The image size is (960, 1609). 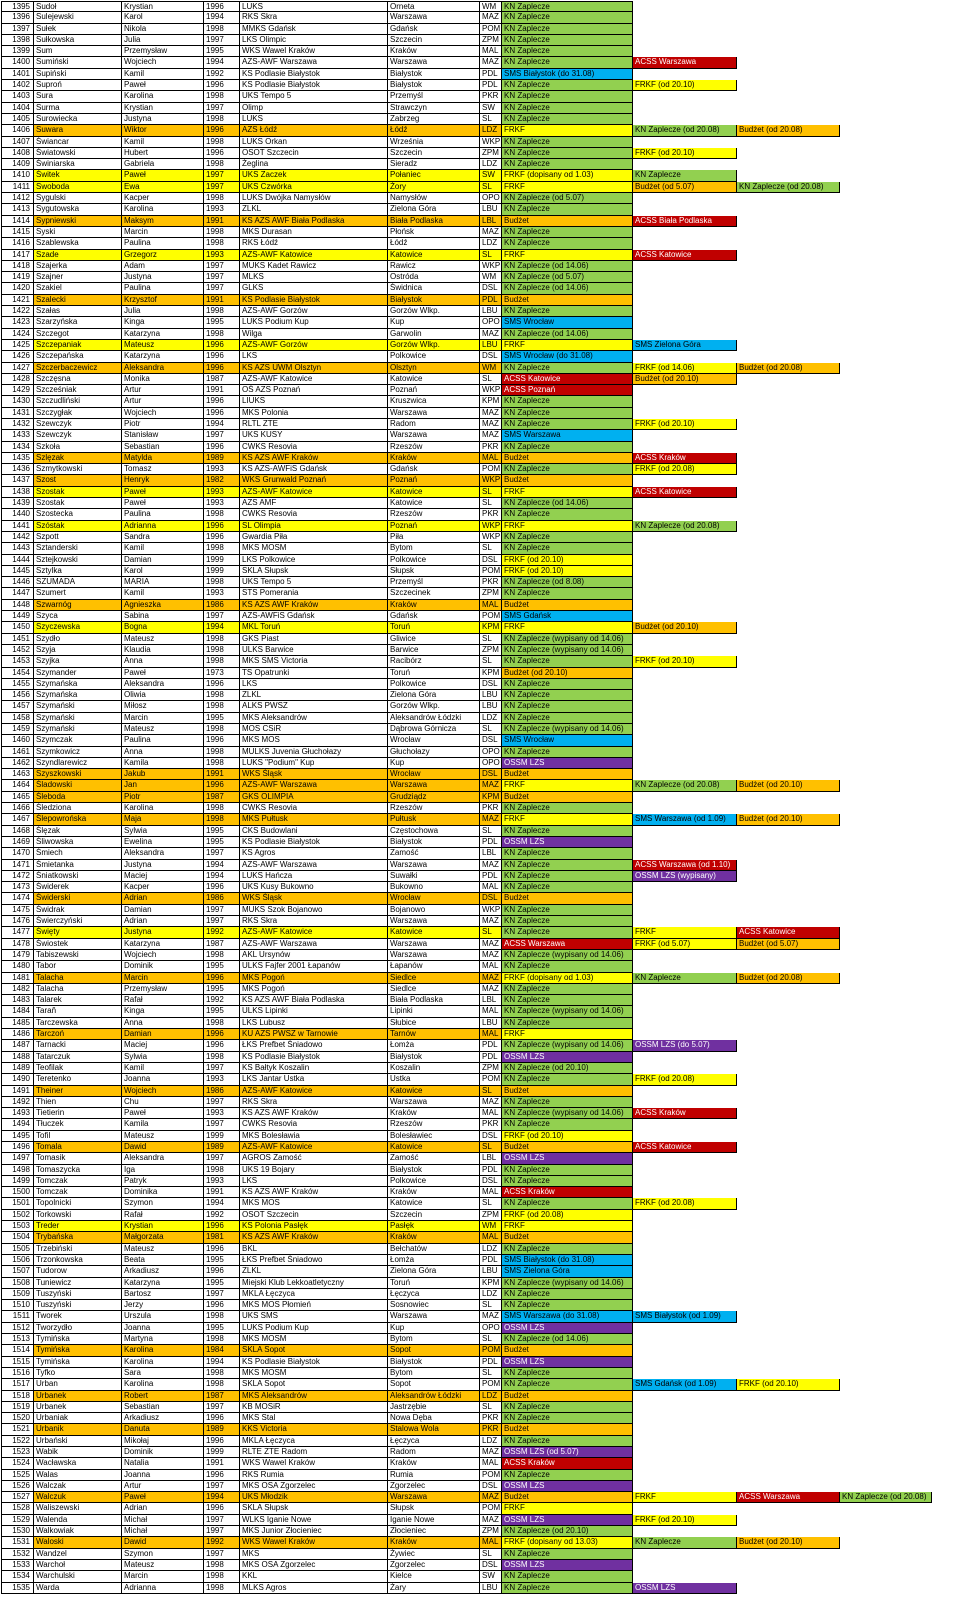 What do you see at coordinates (163, 176) in the screenshot?
I see `cell-firstname: Paweł` at bounding box center [163, 176].